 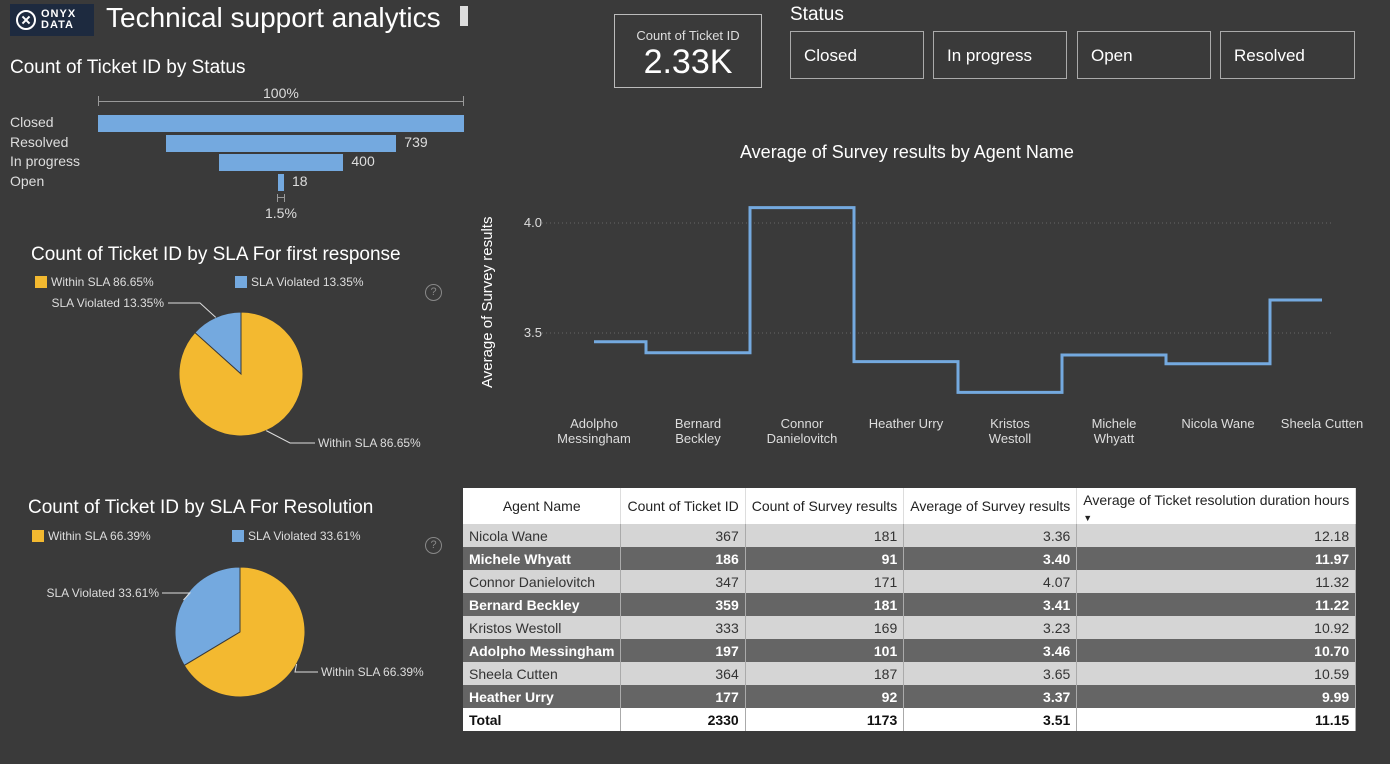 I want to click on cell-value: 197, so click(x=683, y=650).